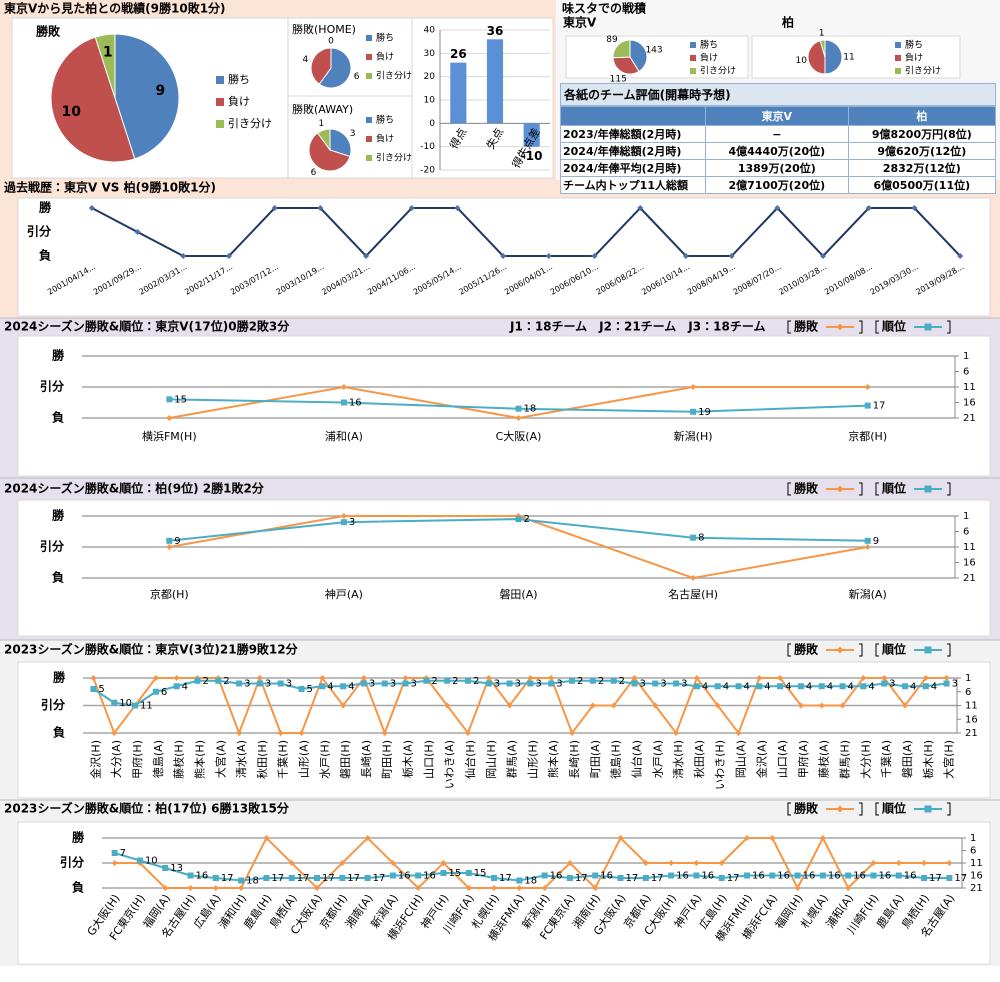  Describe the element at coordinates (777, 185) in the screenshot. I see `table-cell: 2億7100万(20位)` at that location.